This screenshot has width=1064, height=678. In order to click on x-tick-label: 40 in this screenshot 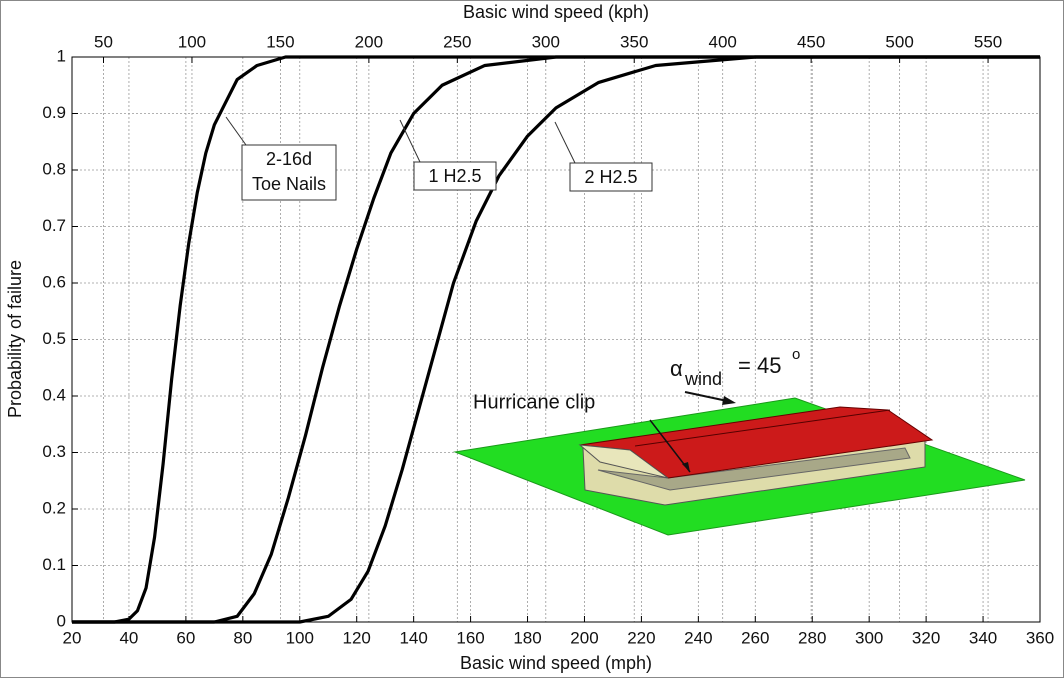, I will do `click(128, 637)`.